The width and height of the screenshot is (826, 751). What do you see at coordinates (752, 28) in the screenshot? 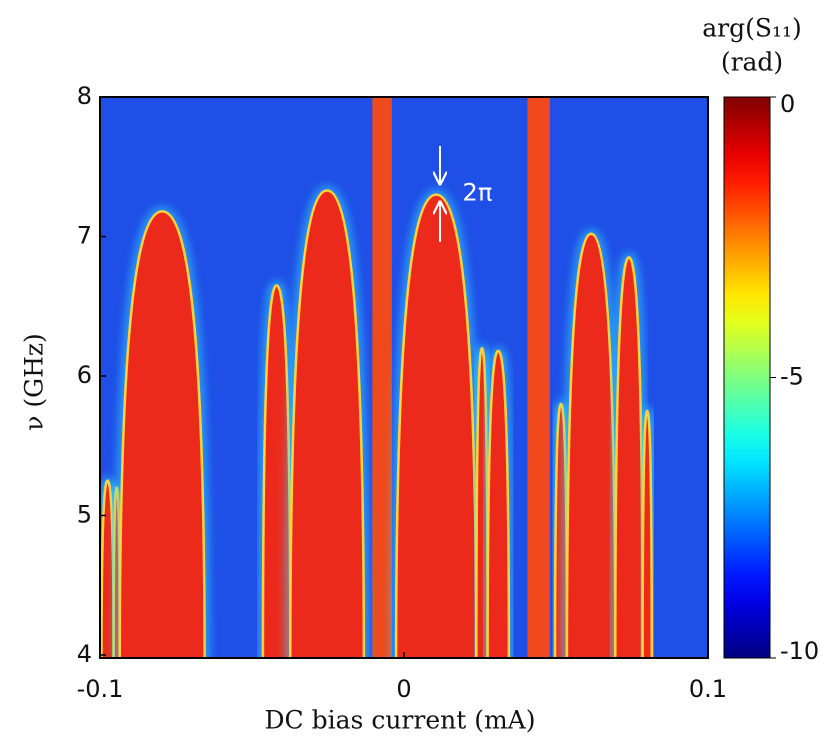
I see `colorbar-title: arg(S₁₁)` at bounding box center [752, 28].